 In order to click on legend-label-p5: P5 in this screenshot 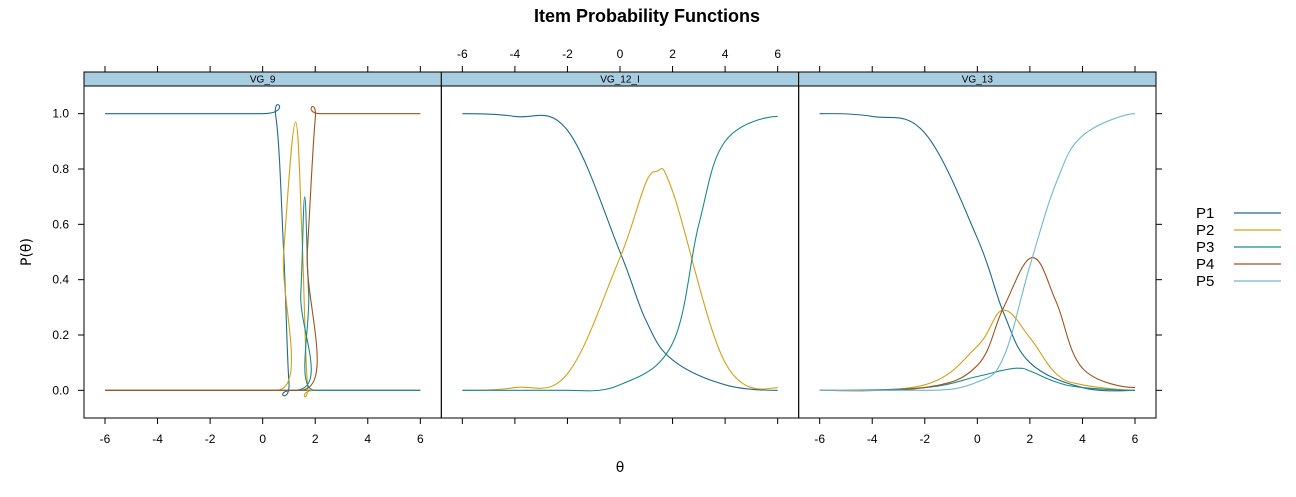, I will do `click(1205, 281)`.